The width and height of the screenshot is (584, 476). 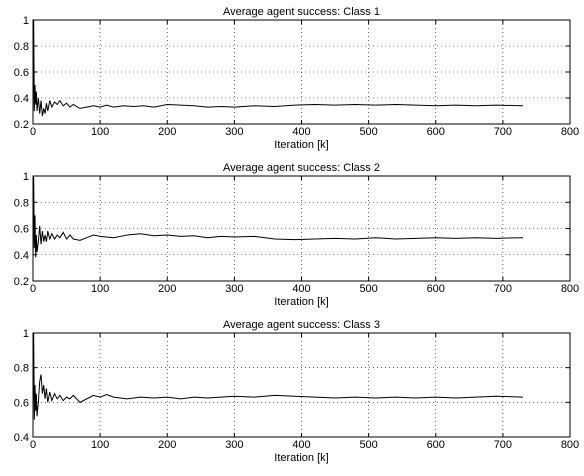 I want to click on chart-title: Average agent success: Class 1, so click(x=301, y=12).